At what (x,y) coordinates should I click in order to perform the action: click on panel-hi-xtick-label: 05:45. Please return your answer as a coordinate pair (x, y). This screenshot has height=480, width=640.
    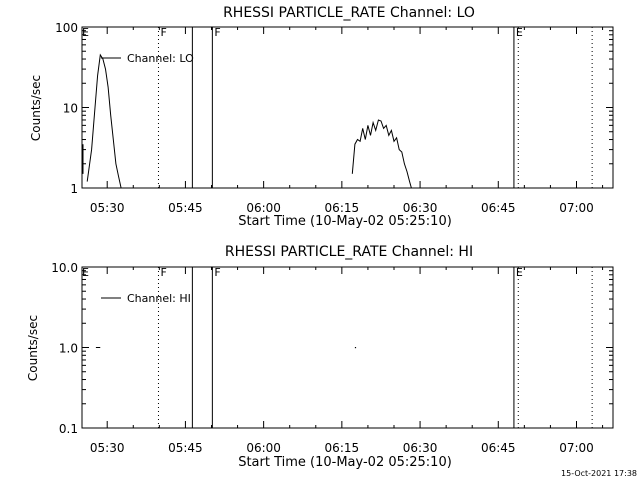
    Looking at the image, I should click on (185, 448).